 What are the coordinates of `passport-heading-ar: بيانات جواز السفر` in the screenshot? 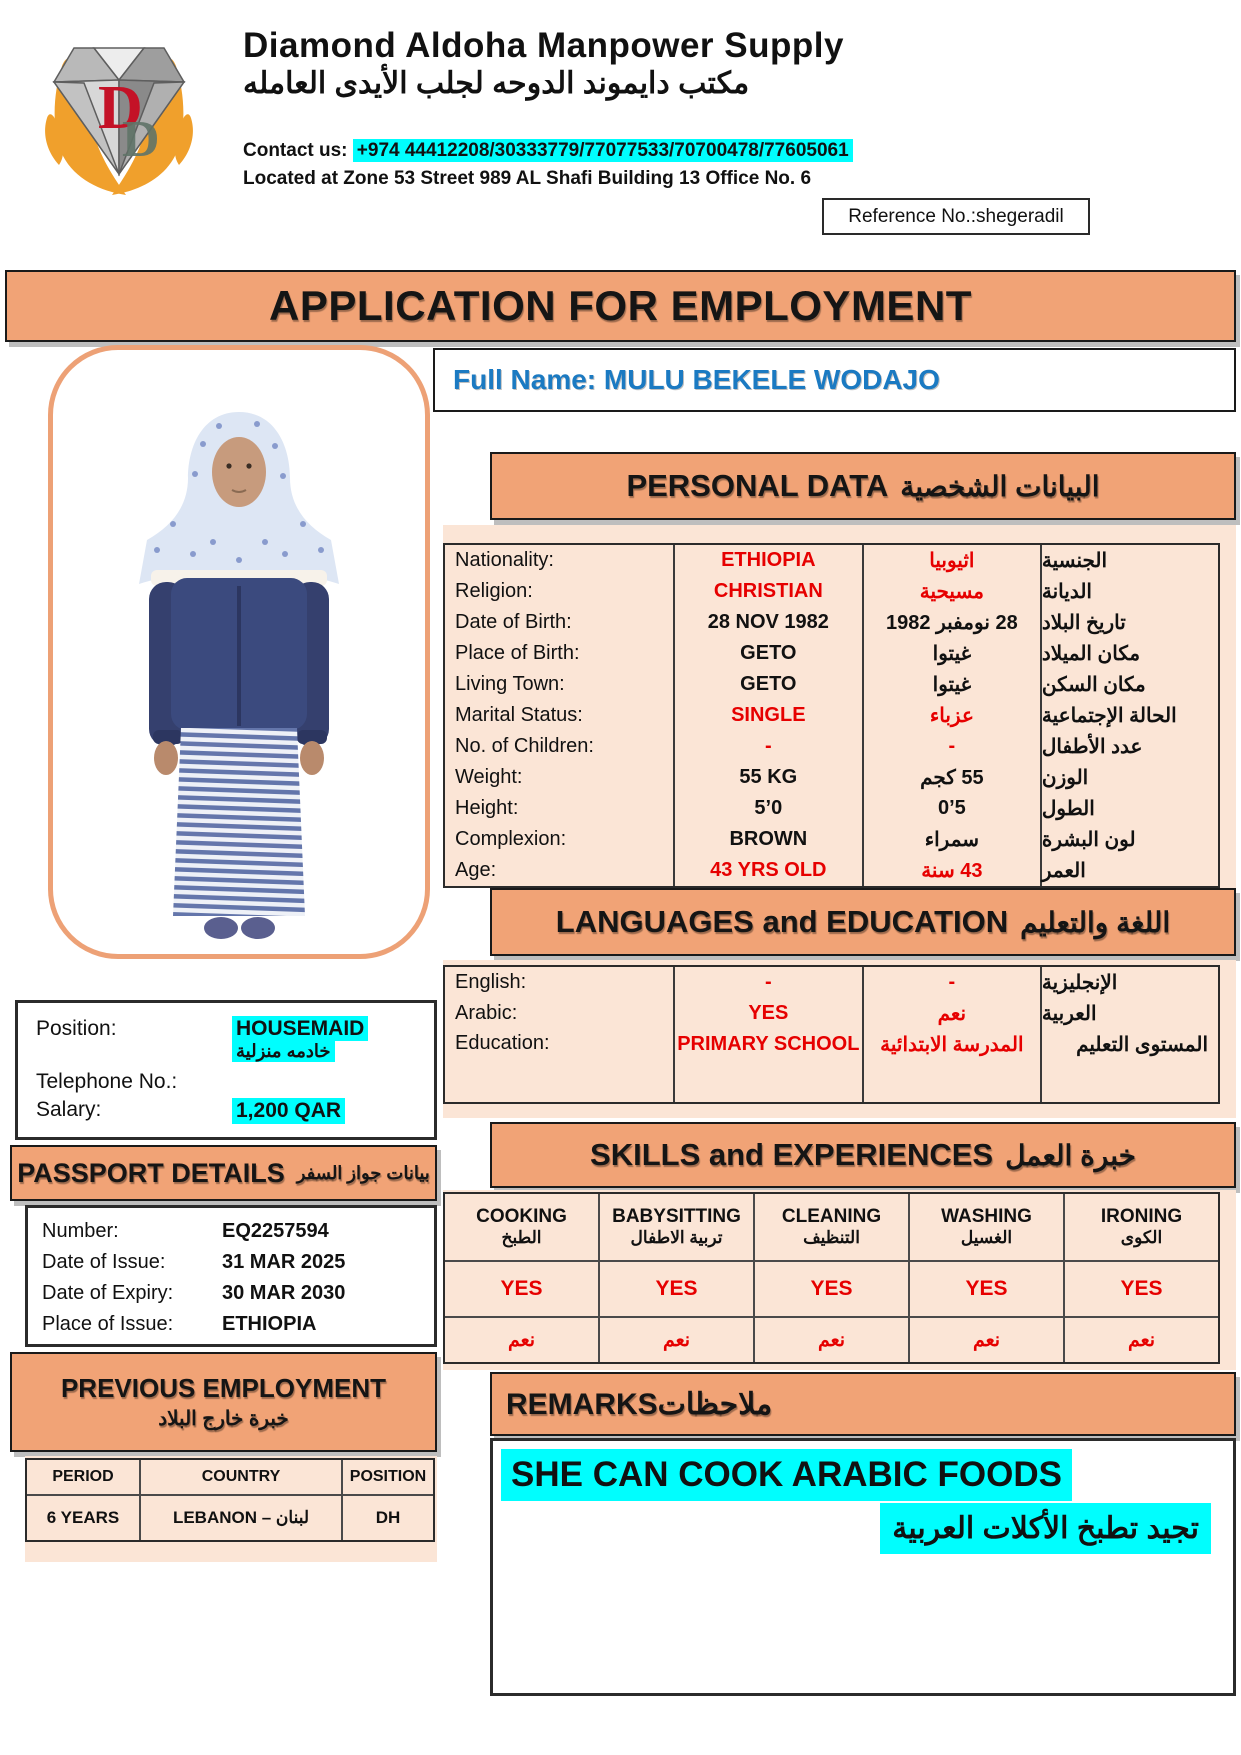 It's located at (363, 1172).